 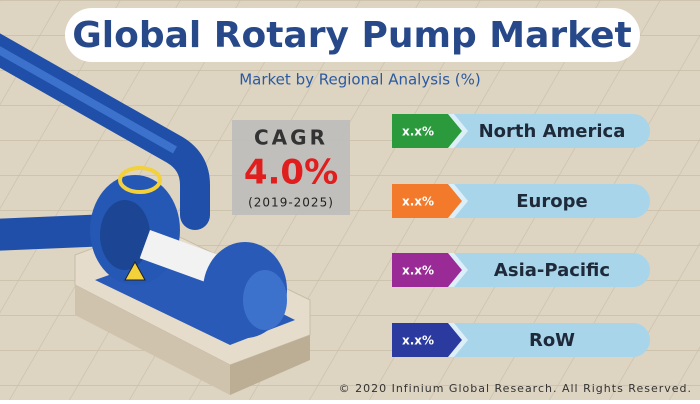 I want to click on region-name: Europe, so click(x=551, y=201).